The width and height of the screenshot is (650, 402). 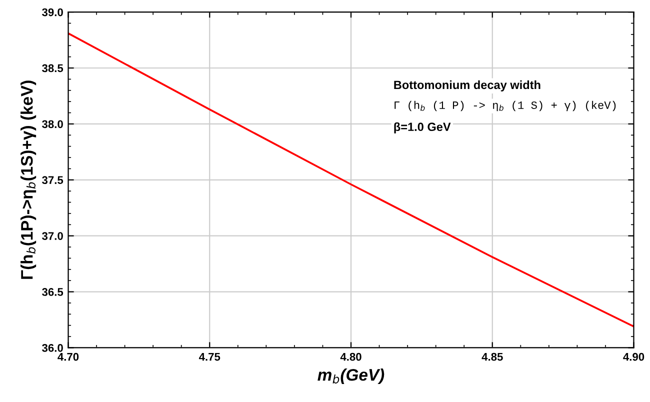 I want to click on y-tick-label: 36.5, so click(x=53, y=292).